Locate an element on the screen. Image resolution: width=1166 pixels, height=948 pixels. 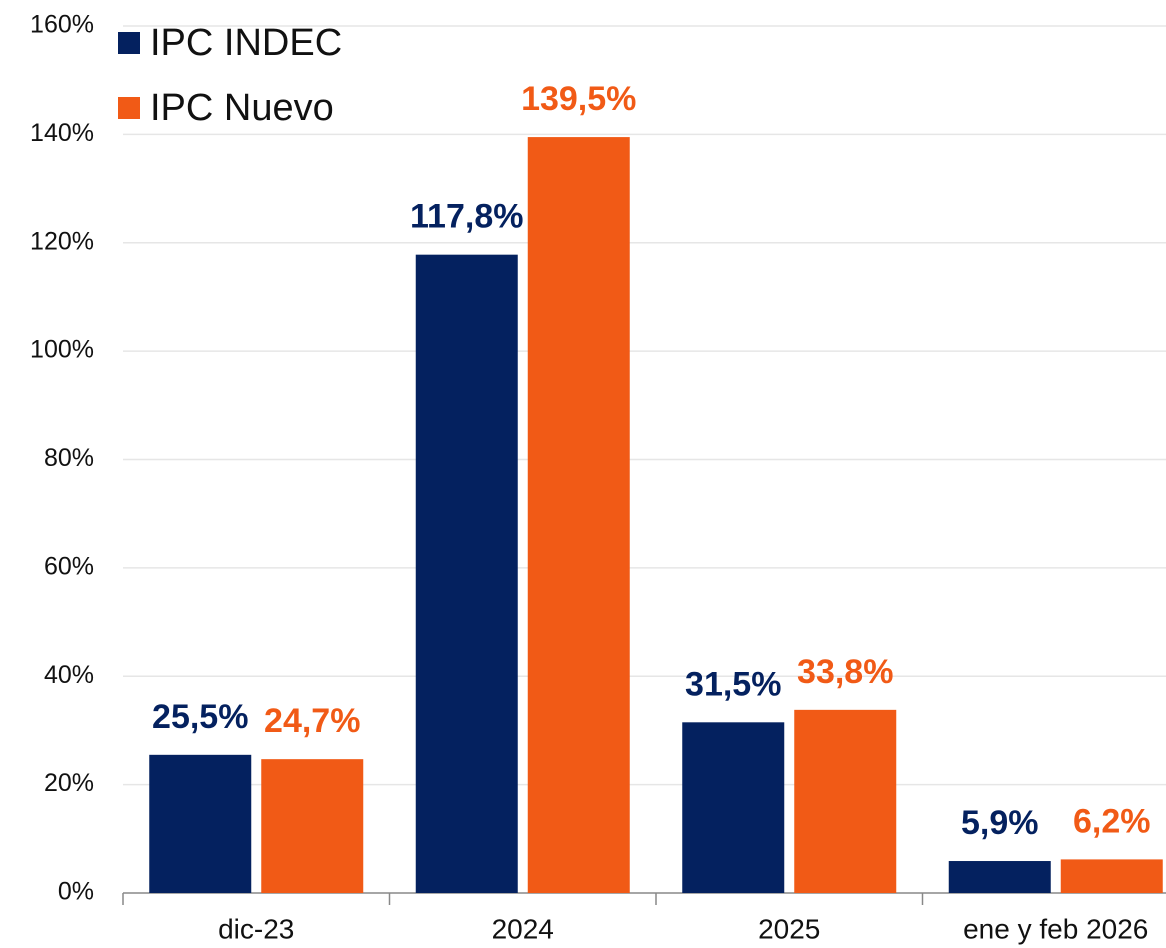
y-tick-label: 40% is located at coordinates (69, 675).